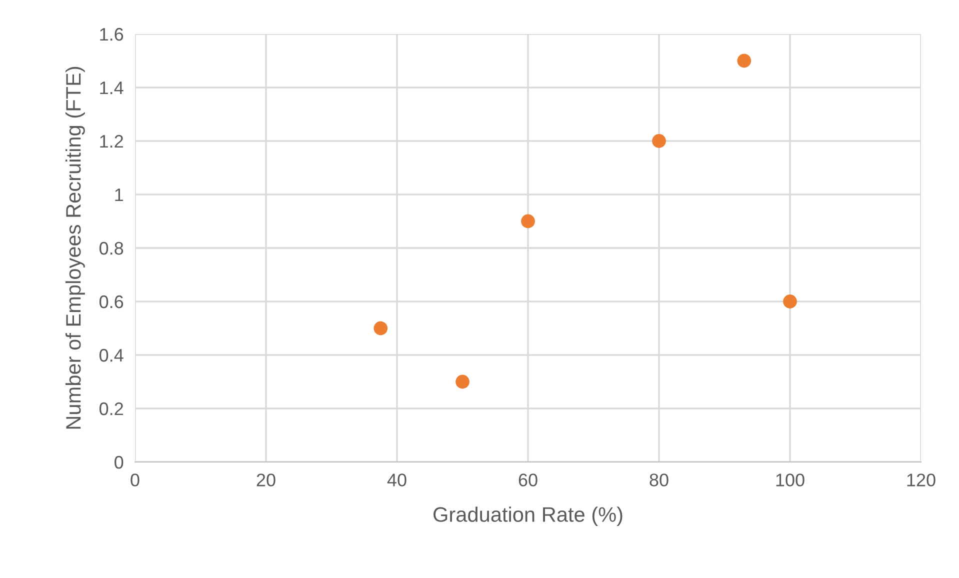 This screenshot has height=578, width=959. I want to click on x-axis-title: Graduation Rate (%), so click(528, 516).